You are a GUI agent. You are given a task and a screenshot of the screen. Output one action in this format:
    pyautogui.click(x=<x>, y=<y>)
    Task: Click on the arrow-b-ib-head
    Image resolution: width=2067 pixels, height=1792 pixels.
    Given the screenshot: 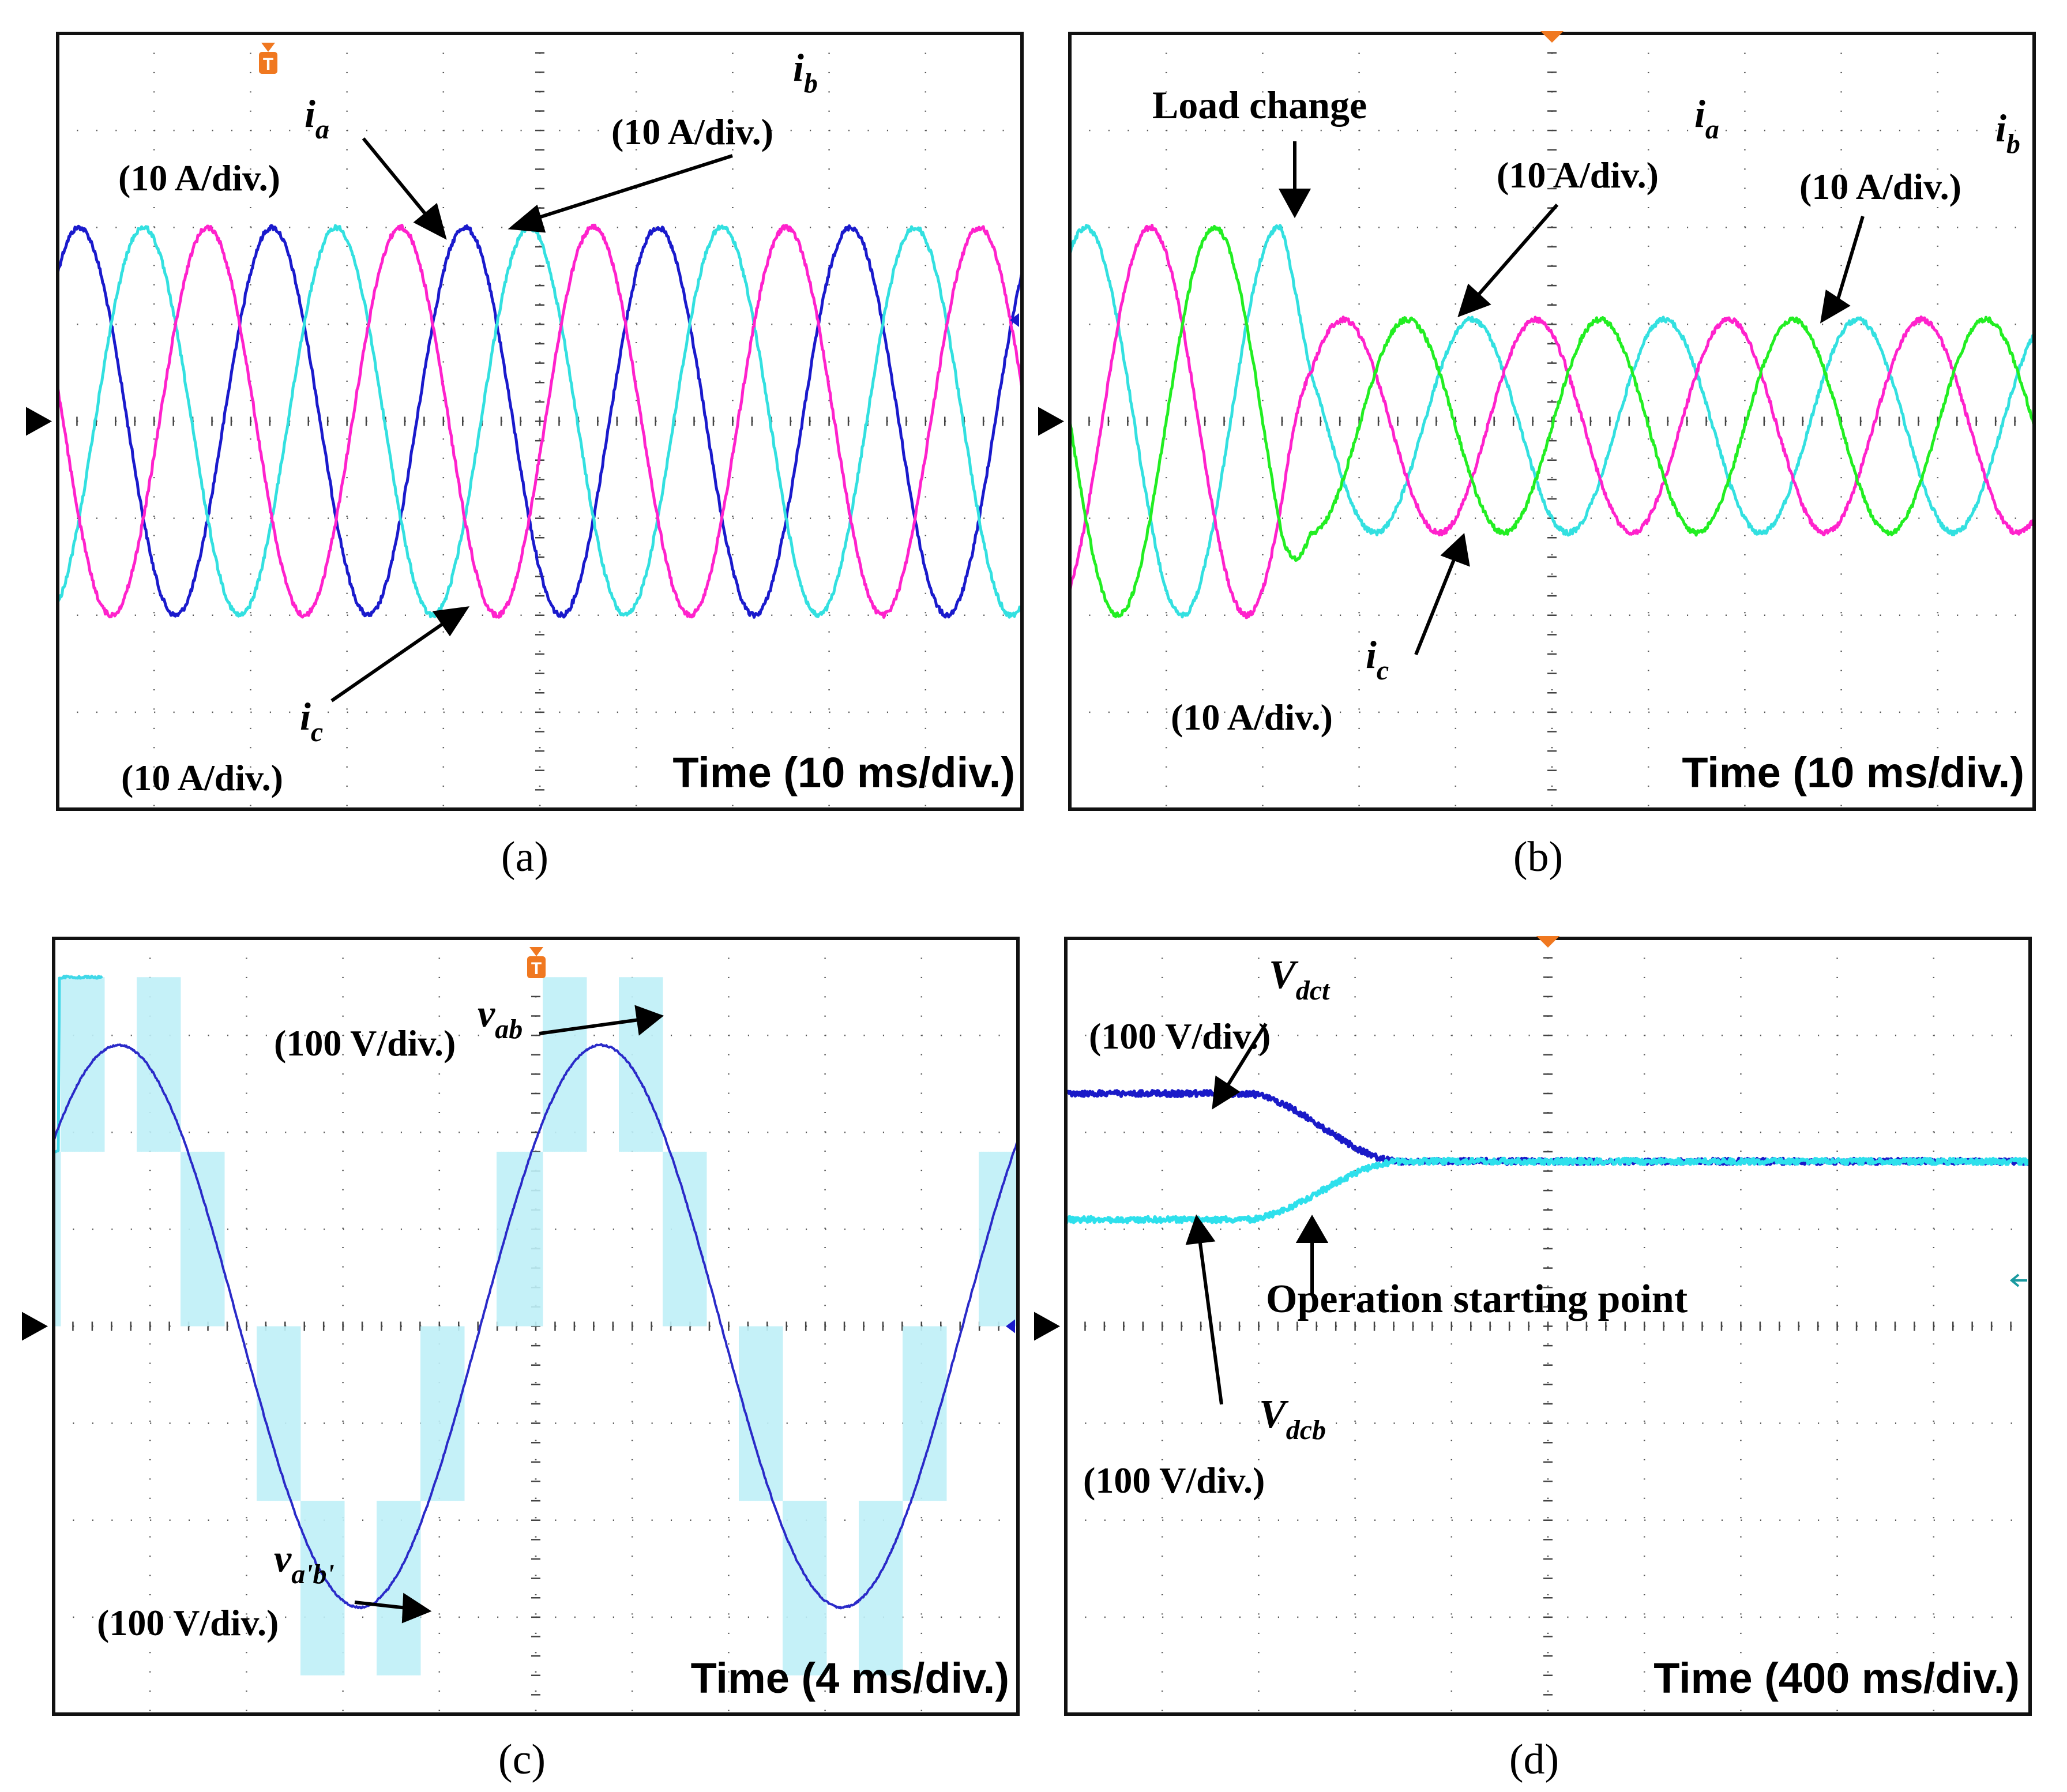 What is the action you would take?
    pyautogui.click(x=1835, y=306)
    